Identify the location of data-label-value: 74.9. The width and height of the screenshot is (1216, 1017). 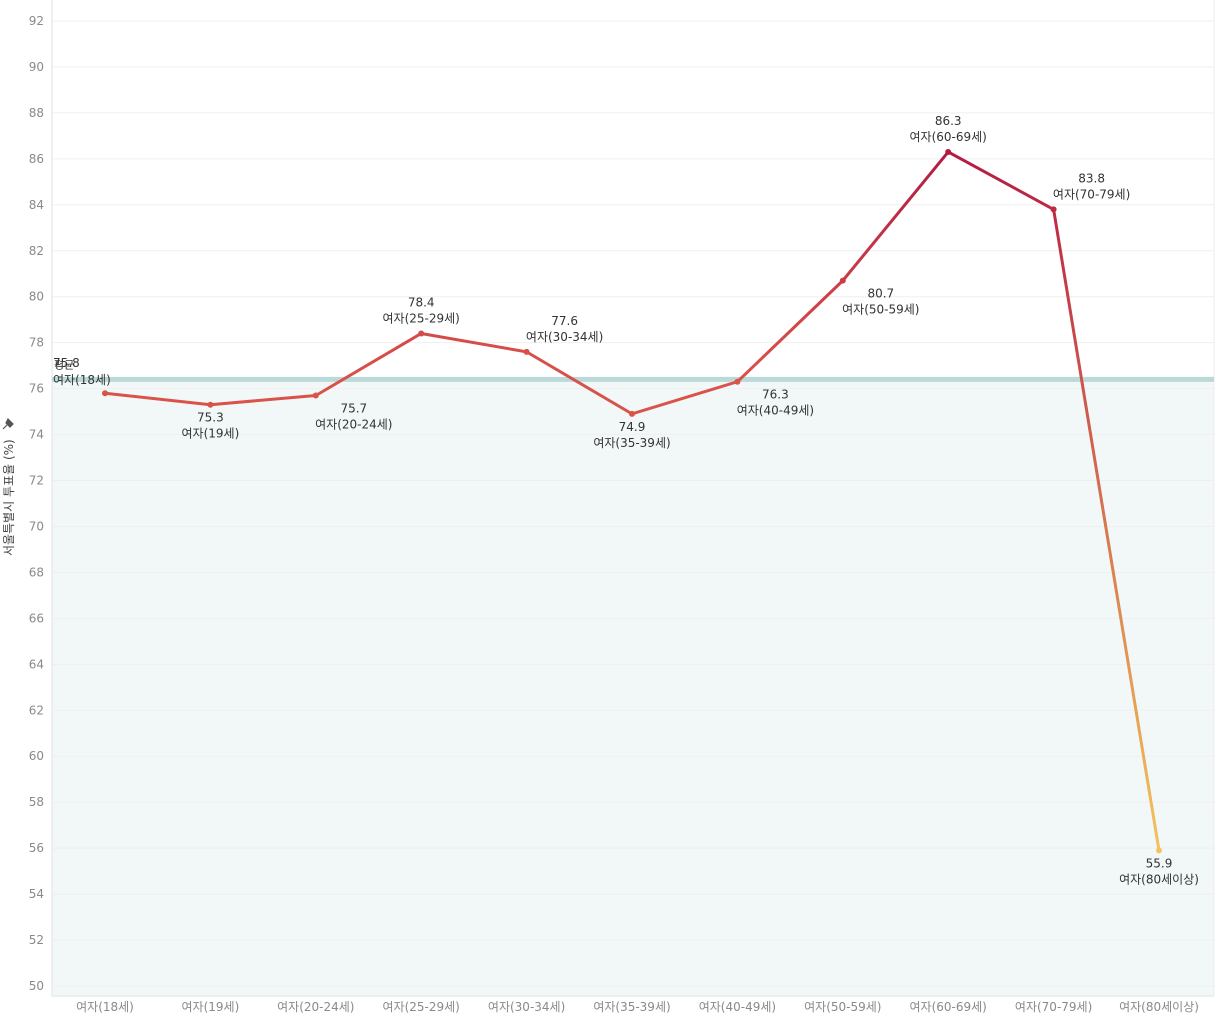
(632, 427).